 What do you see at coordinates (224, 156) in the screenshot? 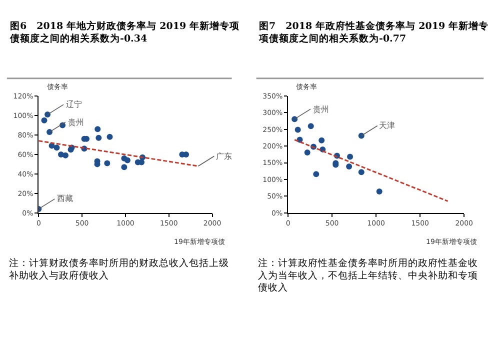
I see `annotation: 广东` at bounding box center [224, 156].